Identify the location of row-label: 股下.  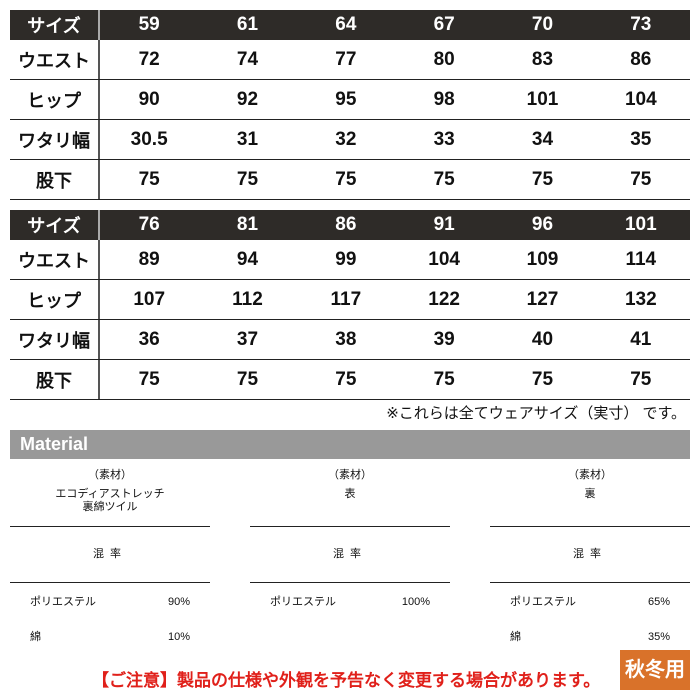
(55, 379).